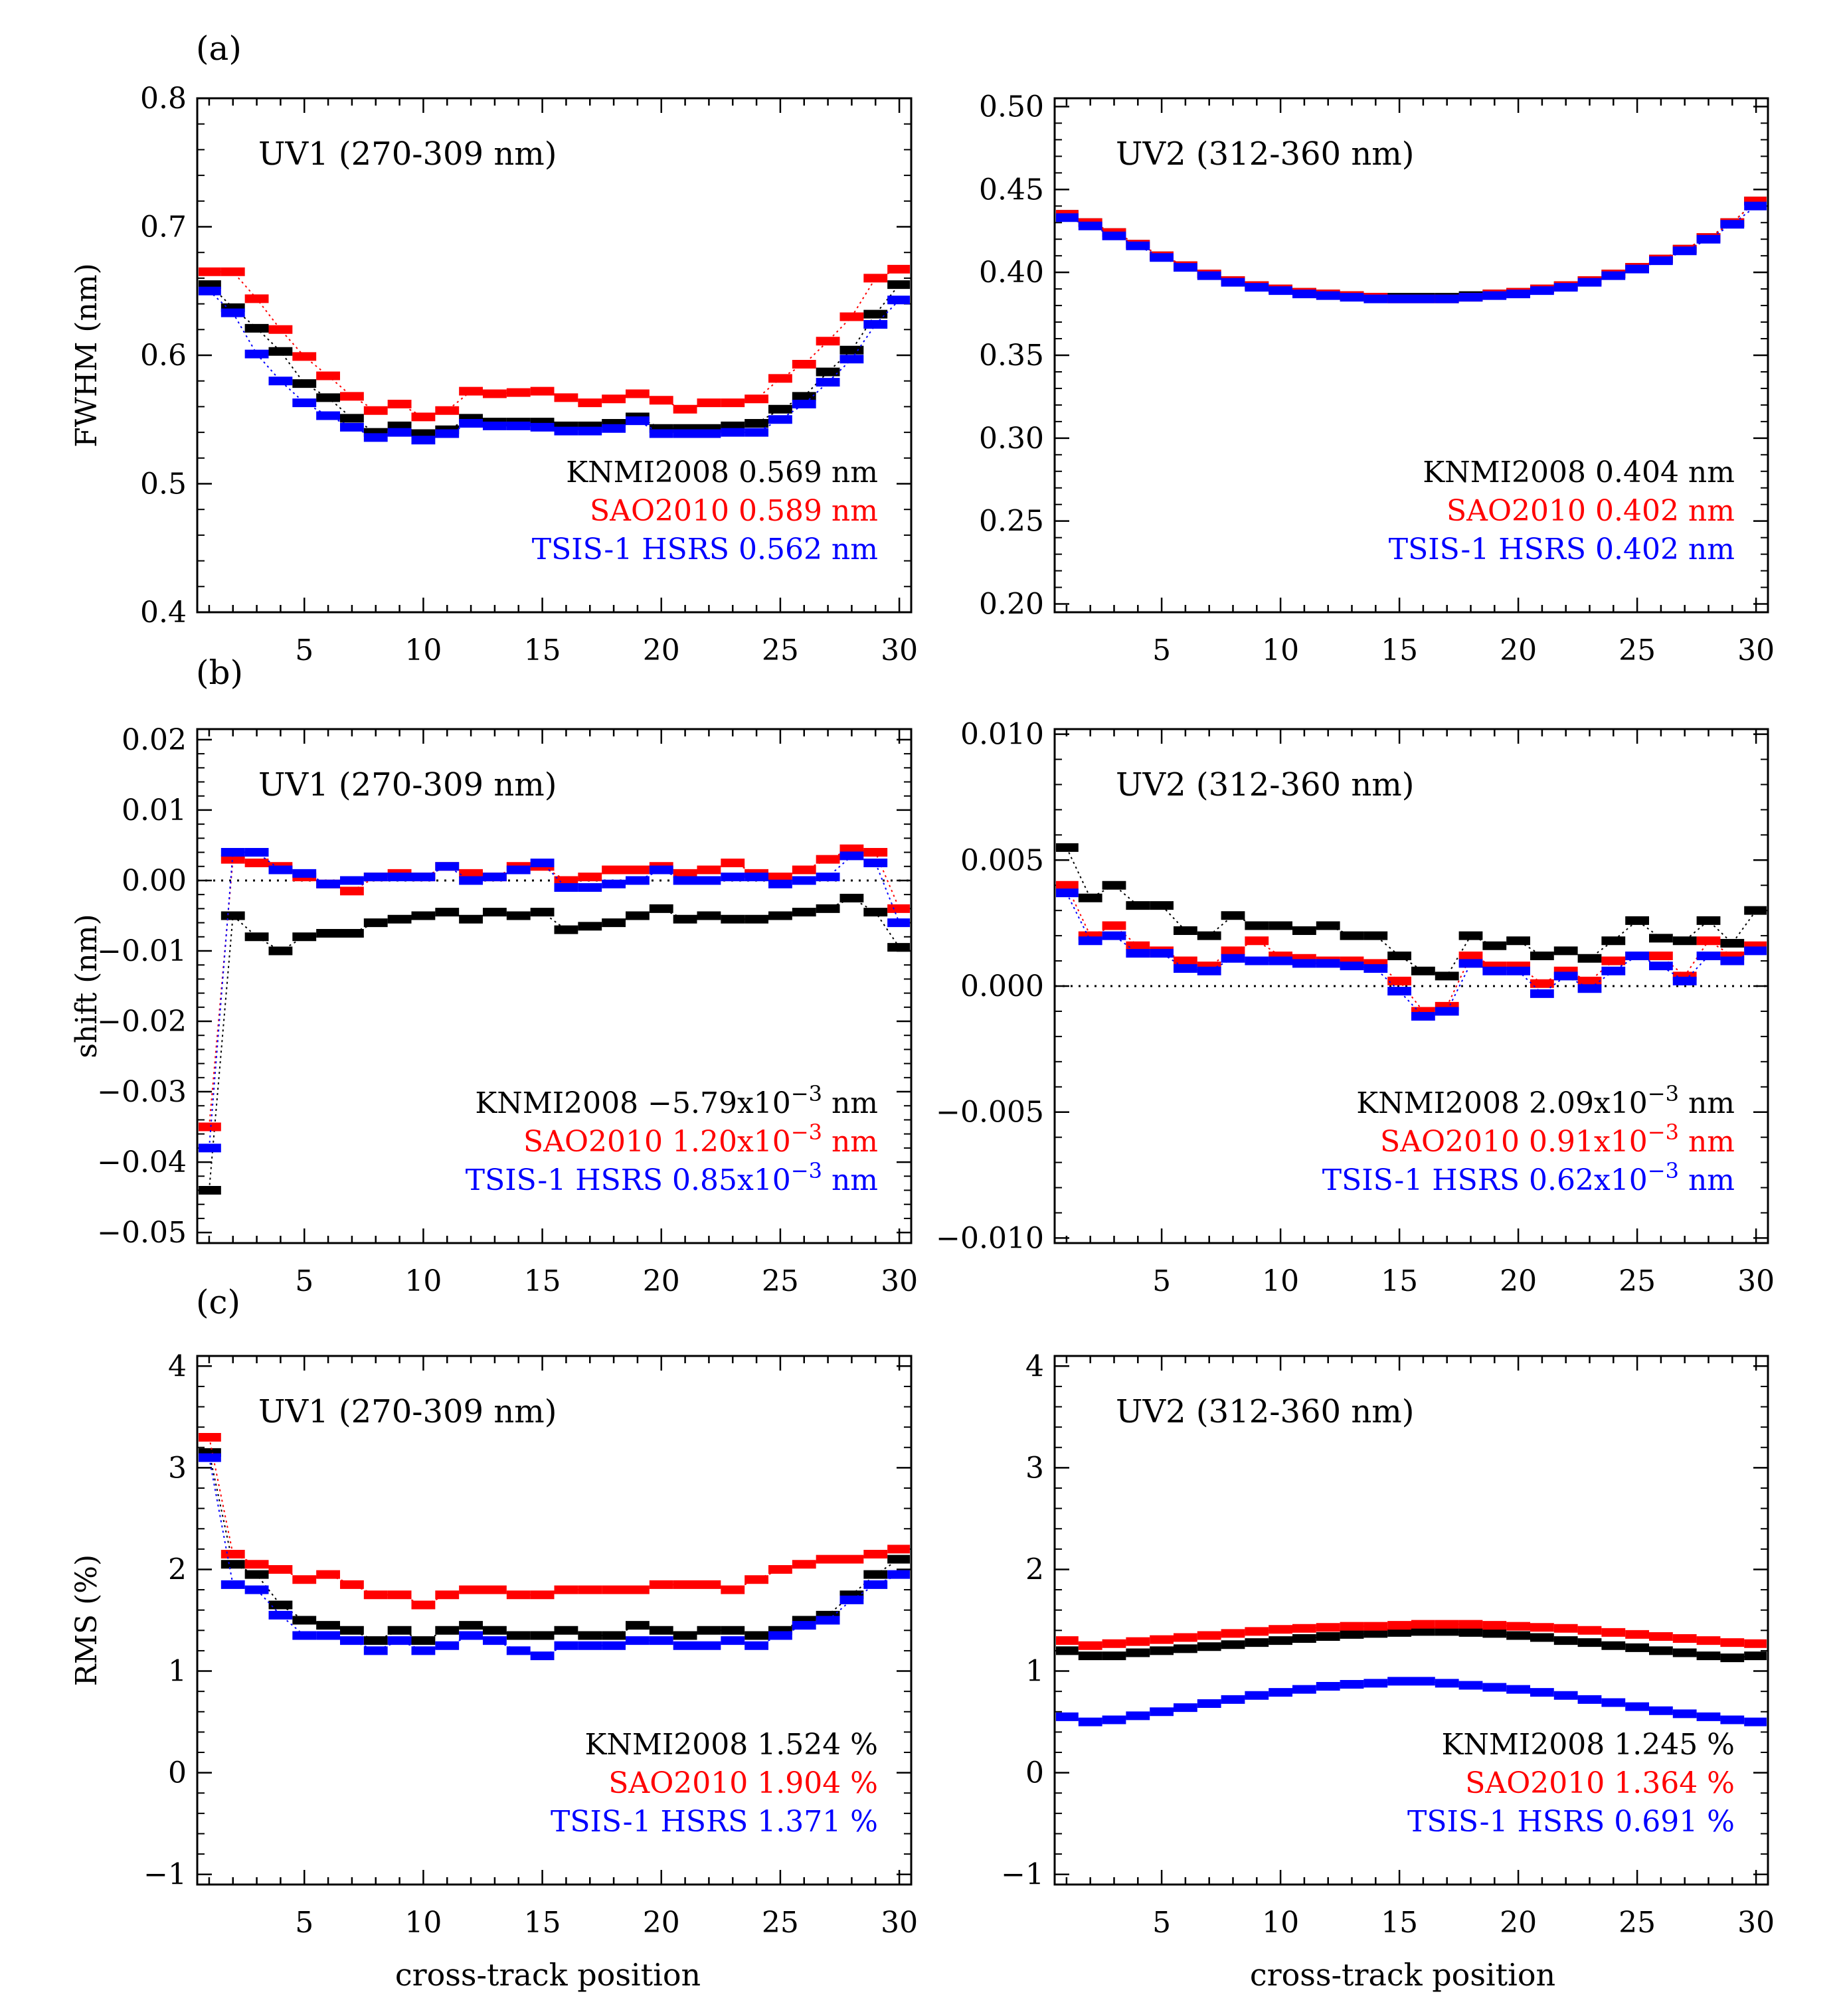 This screenshot has width=1841, height=2016. Describe the element at coordinates (1588, 1745) in the screenshot. I see `stat-annotation: KNMI2008 1.245 %` at that location.